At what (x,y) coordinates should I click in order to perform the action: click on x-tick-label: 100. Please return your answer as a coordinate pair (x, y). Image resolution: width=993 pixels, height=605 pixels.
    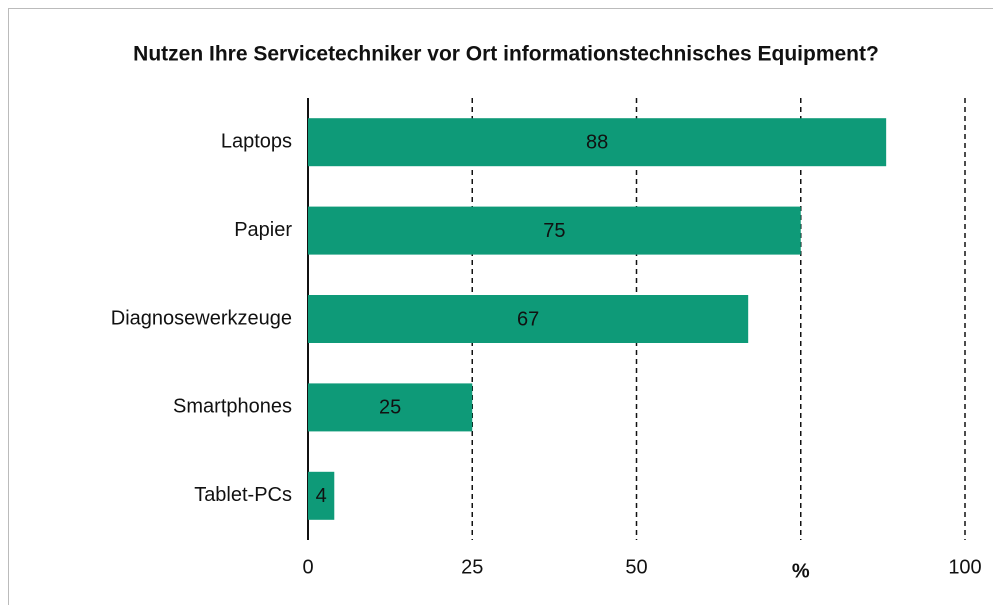
    Looking at the image, I should click on (964, 567).